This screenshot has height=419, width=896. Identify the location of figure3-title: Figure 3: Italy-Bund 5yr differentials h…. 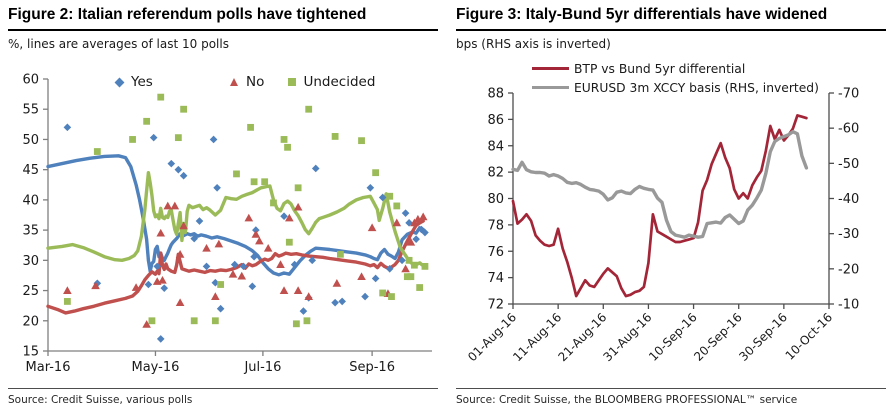
(671, 18).